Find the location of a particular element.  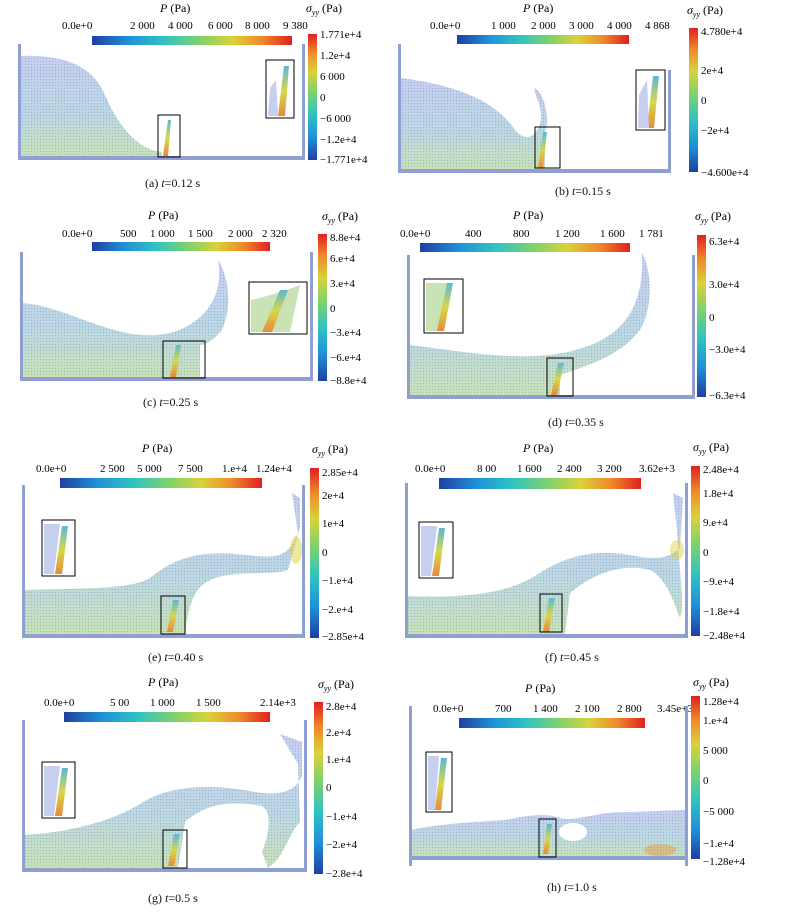

stress-tick: −6.e+4 is located at coordinates (346, 358).